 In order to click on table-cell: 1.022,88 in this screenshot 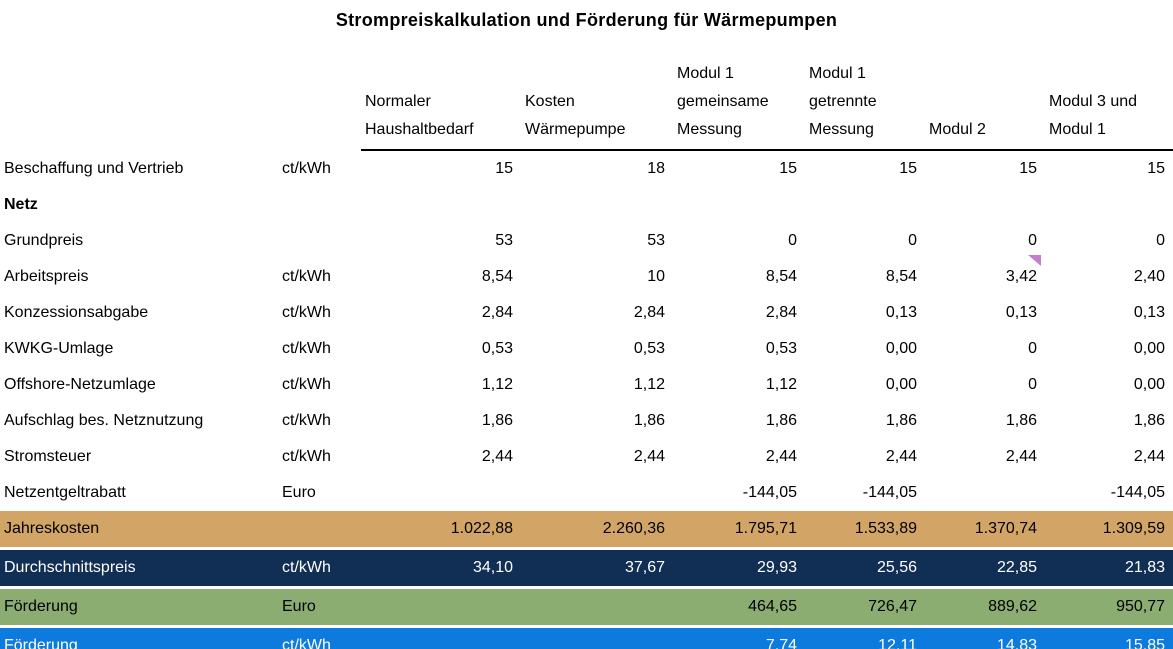, I will do `click(441, 530)`.